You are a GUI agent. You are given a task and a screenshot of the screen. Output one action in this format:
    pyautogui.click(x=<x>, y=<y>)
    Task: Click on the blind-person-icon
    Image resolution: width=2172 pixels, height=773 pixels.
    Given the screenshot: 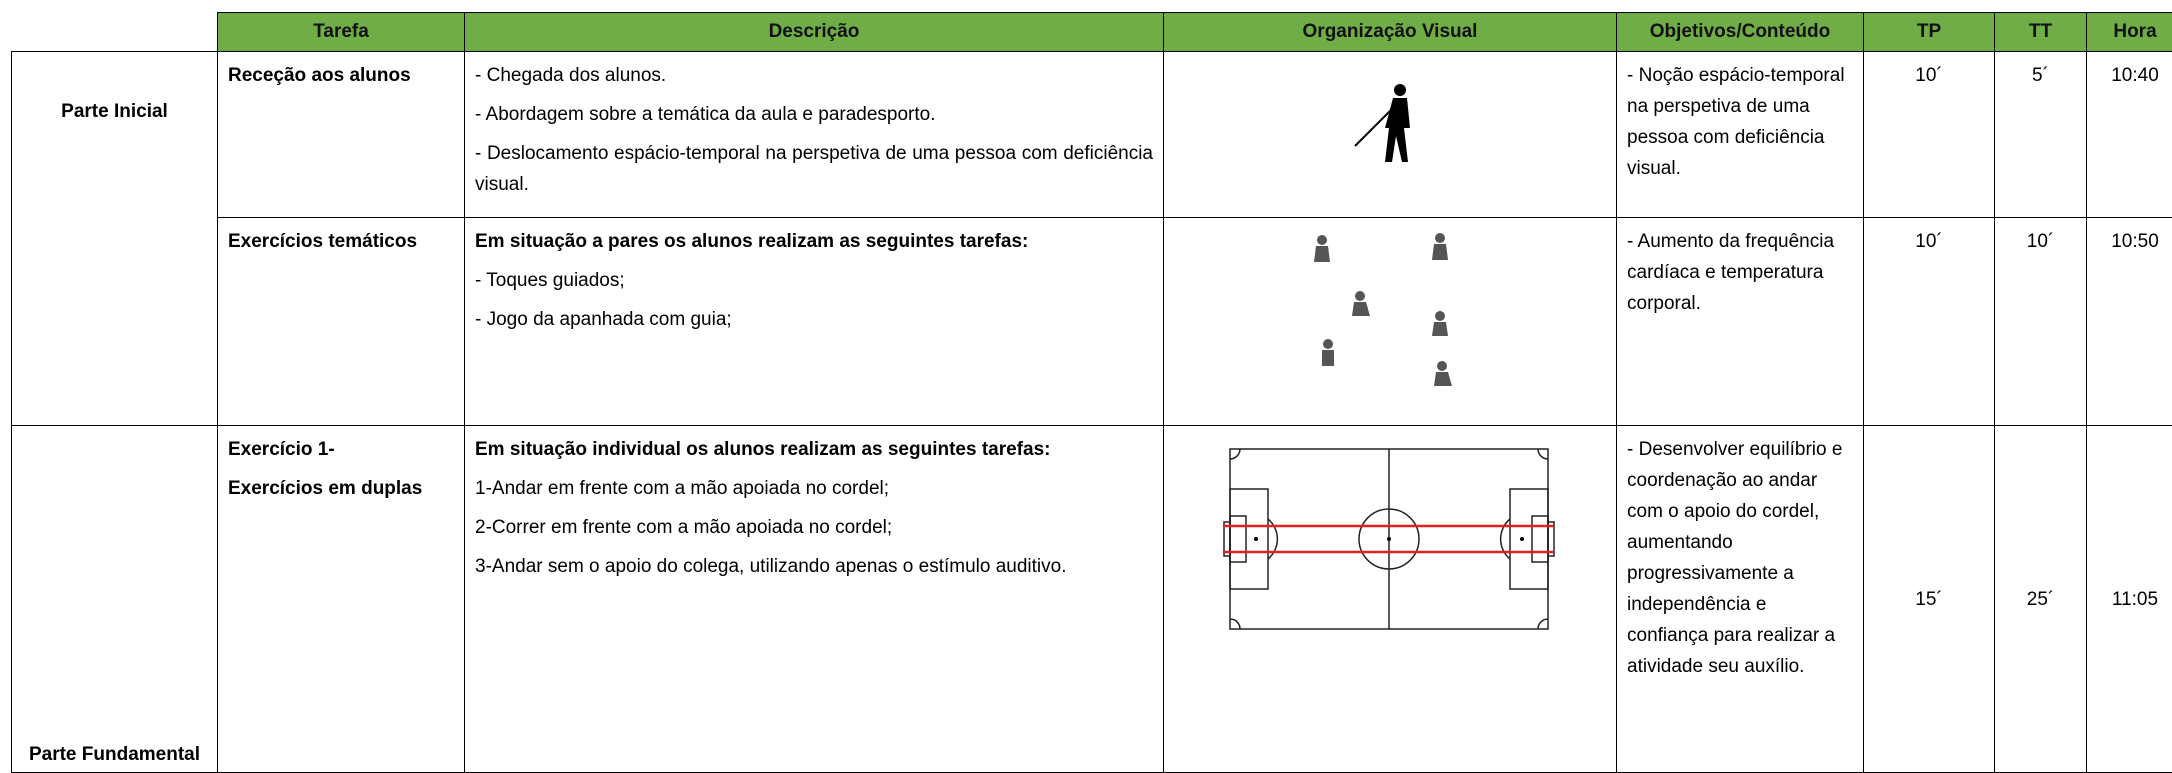 What is the action you would take?
    pyautogui.click(x=1390, y=125)
    